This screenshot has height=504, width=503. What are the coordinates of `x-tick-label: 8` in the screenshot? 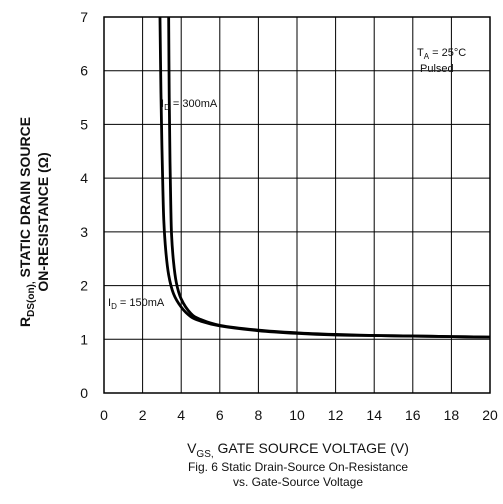 It's located at (259, 415).